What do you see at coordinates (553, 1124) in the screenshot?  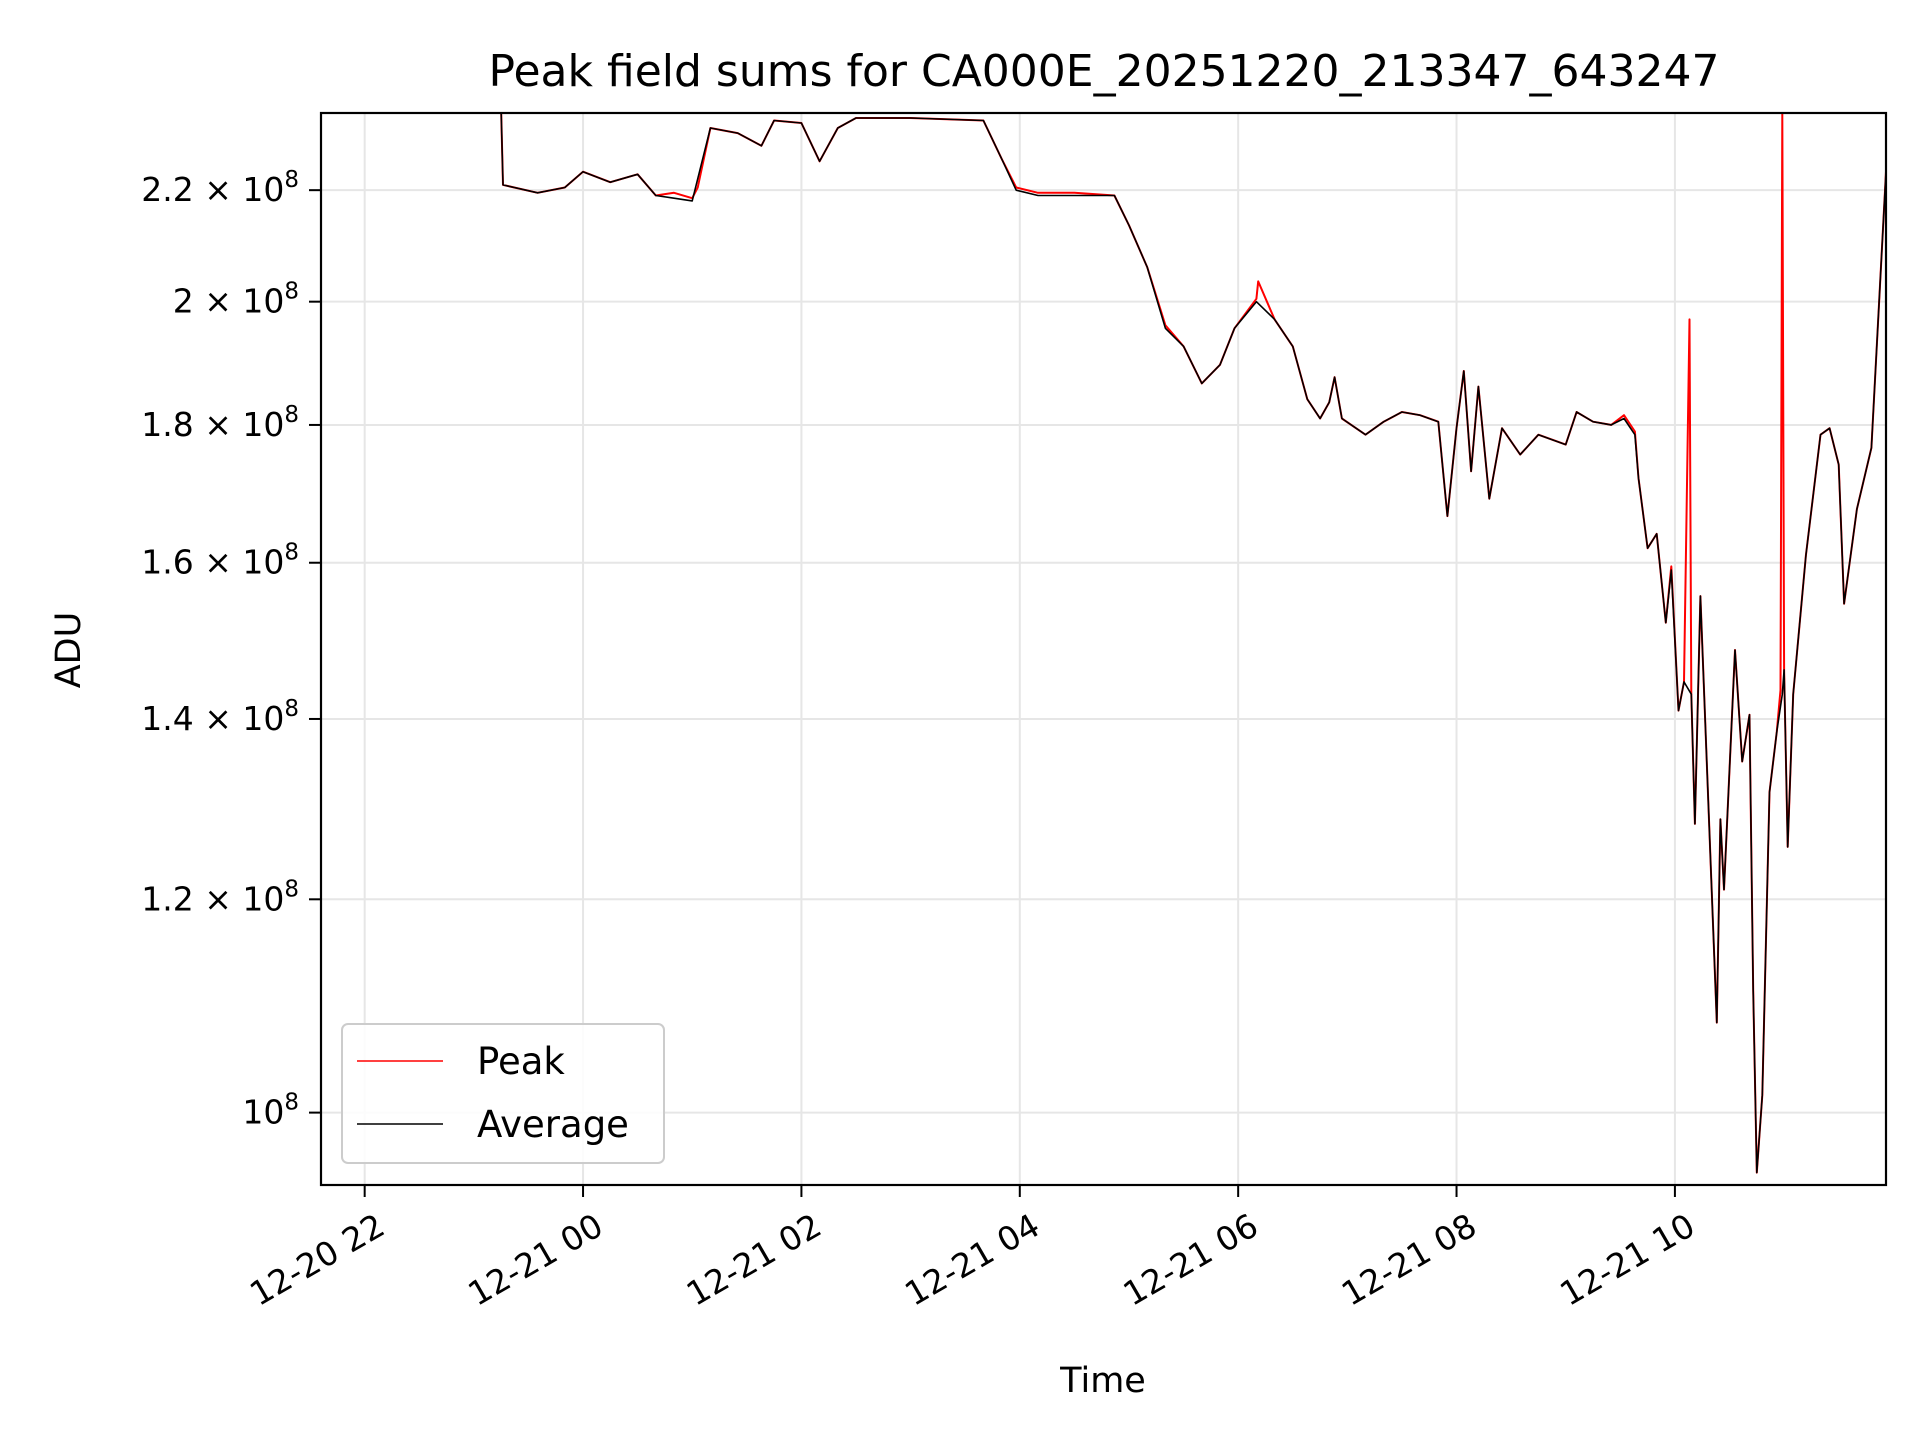 I see `legend-label-average: Average` at bounding box center [553, 1124].